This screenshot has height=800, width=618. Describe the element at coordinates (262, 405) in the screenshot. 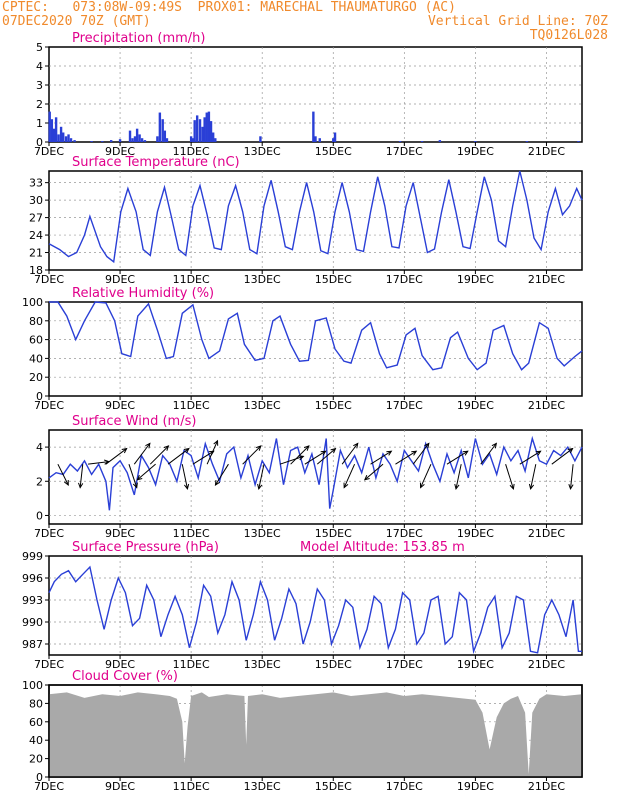

I see `humidity-xtick-label: 13DEC` at that location.